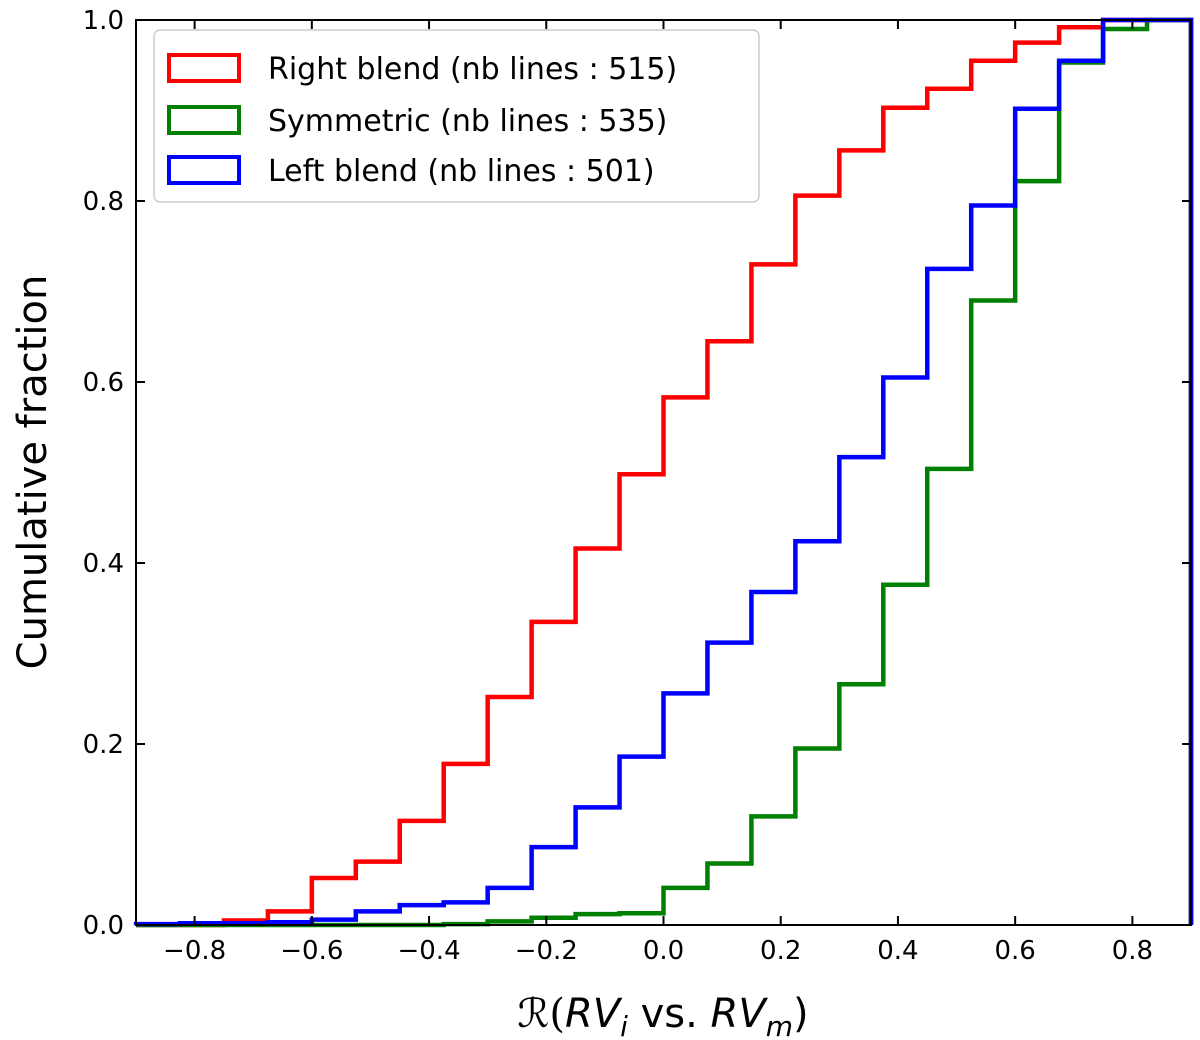 This screenshot has height=1040, width=1200. What do you see at coordinates (204, 68) in the screenshot?
I see `legend-swatch-right-blend` at bounding box center [204, 68].